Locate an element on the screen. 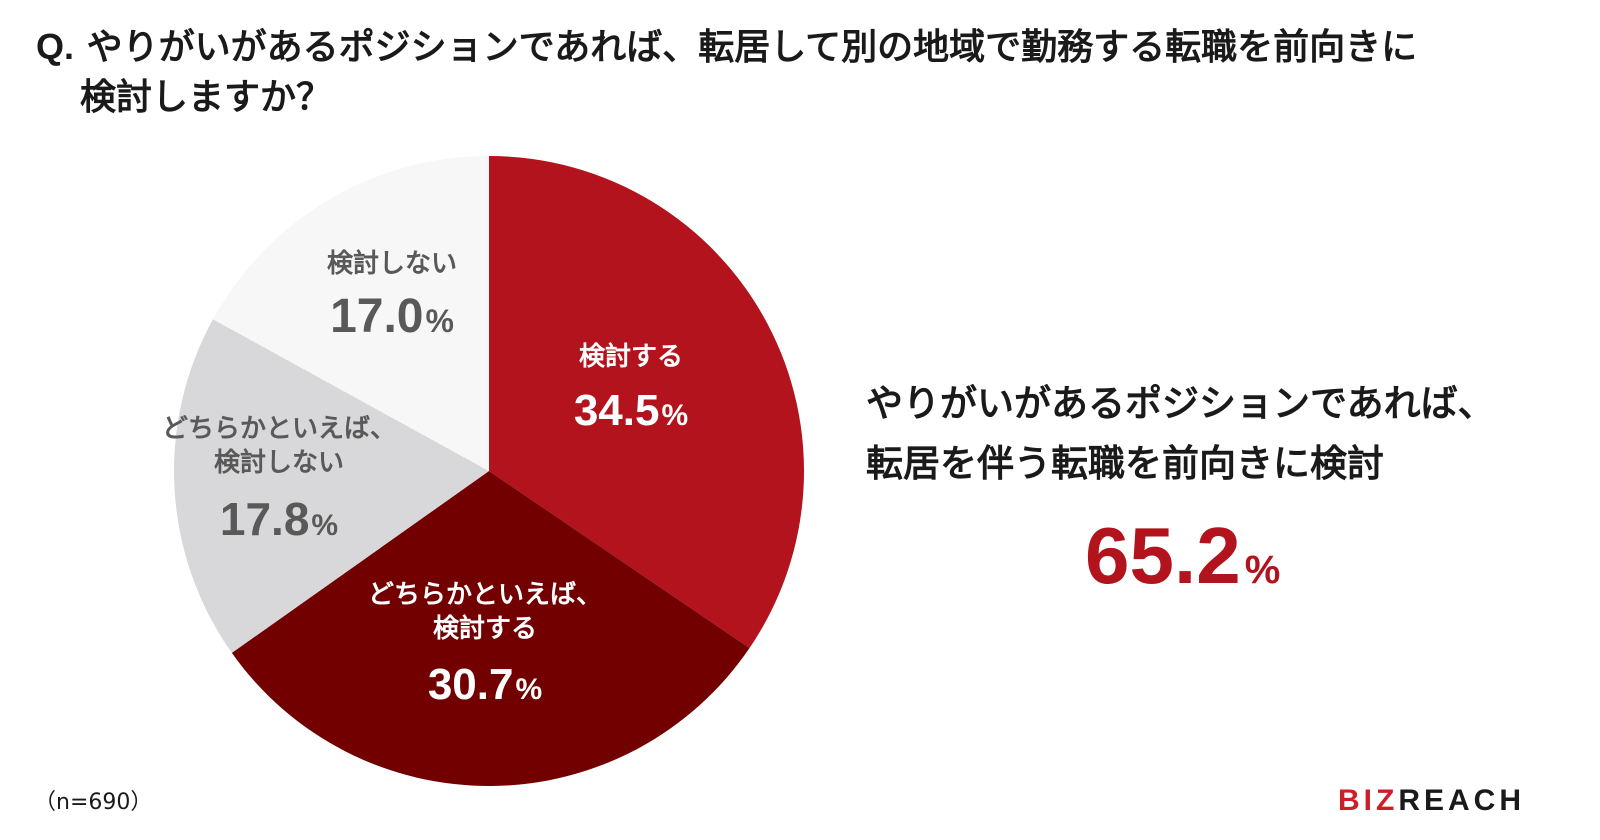 Image resolution: width=1600 pixels, height=840 pixels. slice-label-2-line-1: どちらかといえば、 is located at coordinates (485, 595).